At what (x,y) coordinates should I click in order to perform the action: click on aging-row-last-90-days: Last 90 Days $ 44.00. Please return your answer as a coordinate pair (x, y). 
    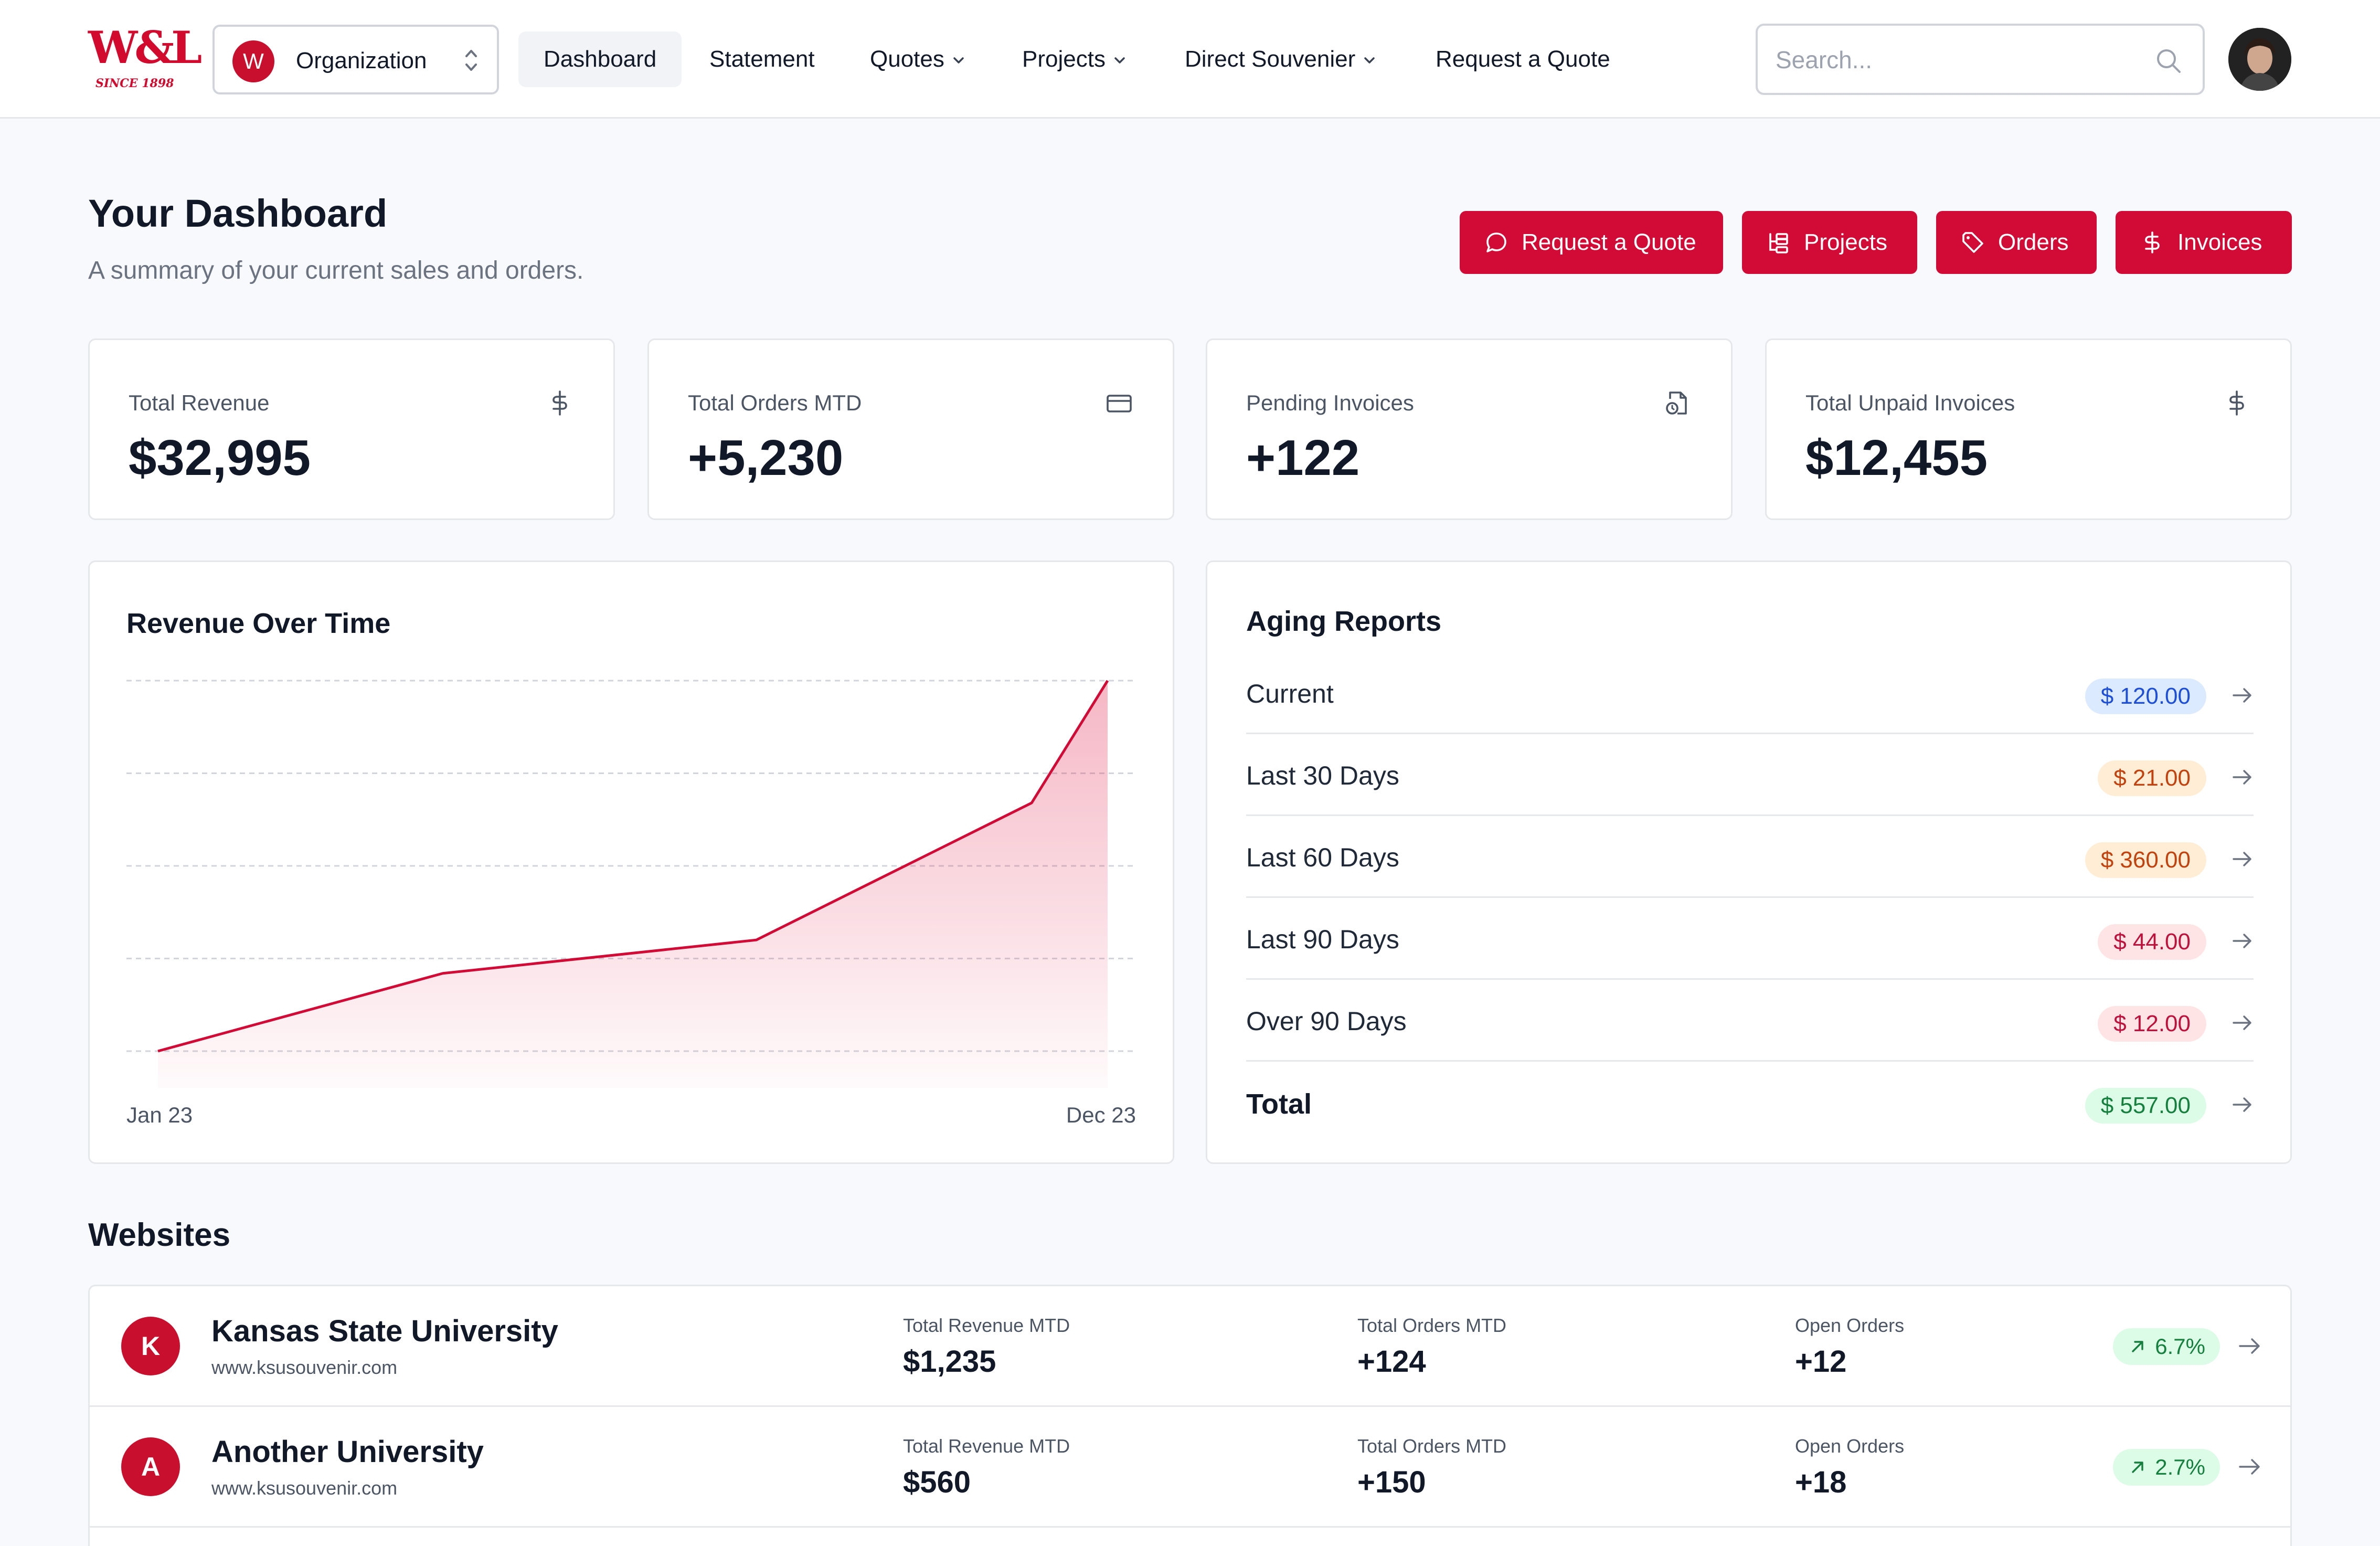
    Looking at the image, I should click on (1750, 939).